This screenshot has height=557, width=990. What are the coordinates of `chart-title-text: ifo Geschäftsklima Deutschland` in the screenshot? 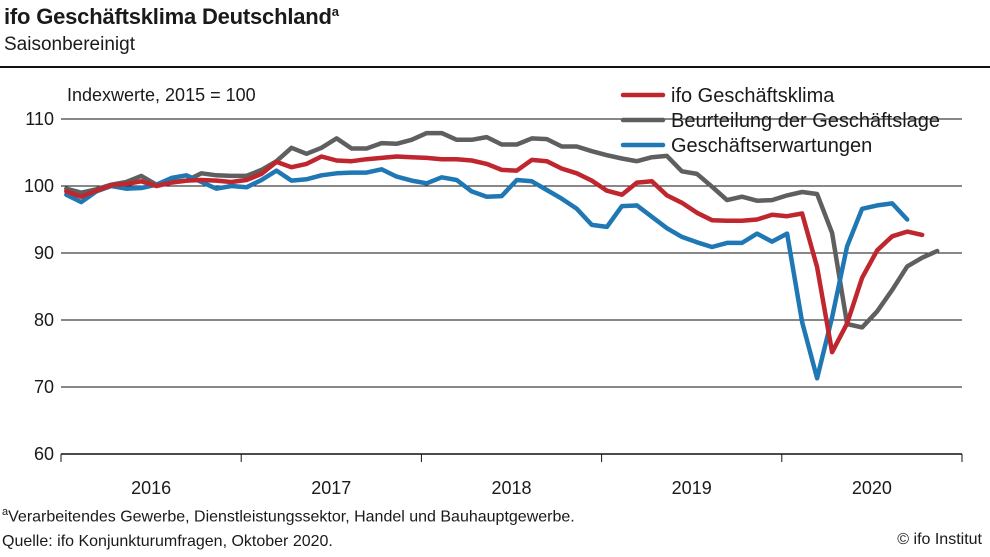 It's located at (168, 16).